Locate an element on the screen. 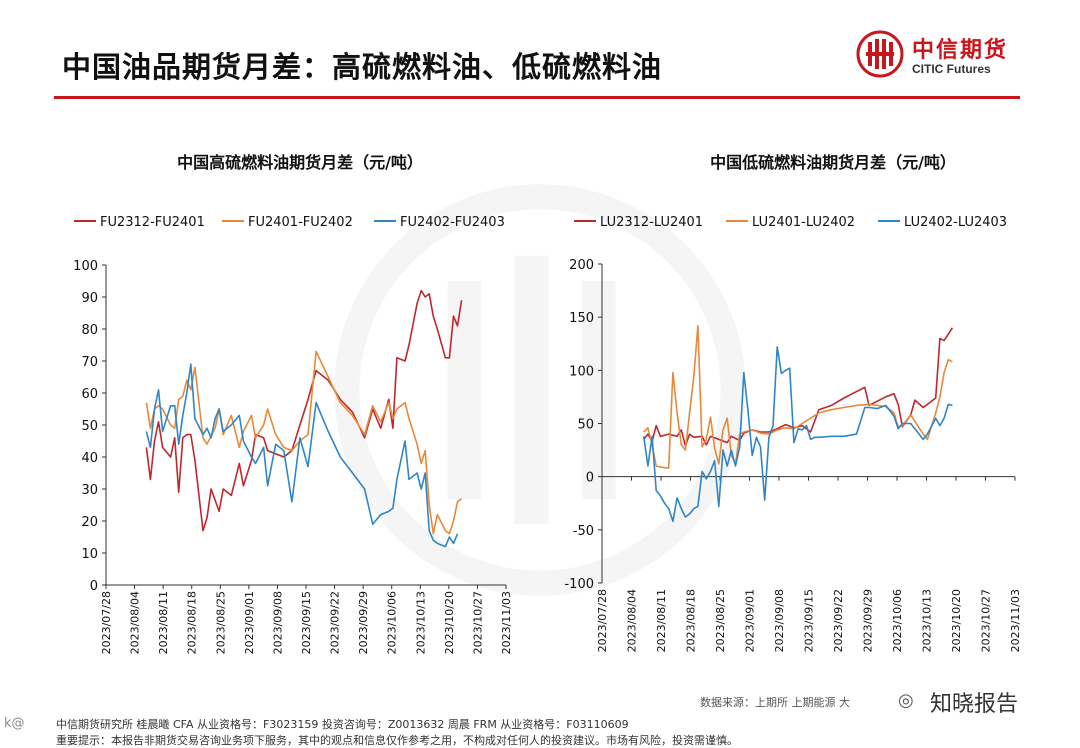 The width and height of the screenshot is (1080, 748). logo-chinese-text: 中信期货 is located at coordinates (960, 50).